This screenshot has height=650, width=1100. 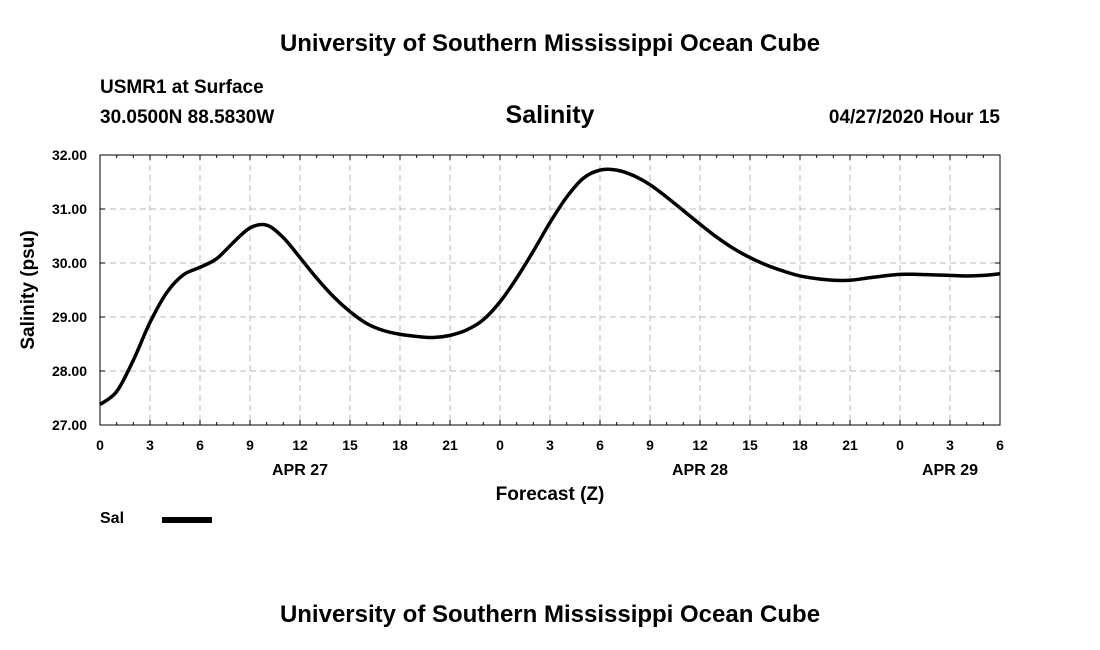 What do you see at coordinates (187, 117) in the screenshot?
I see `coordinates-label: 30.0500N 88.5830W` at bounding box center [187, 117].